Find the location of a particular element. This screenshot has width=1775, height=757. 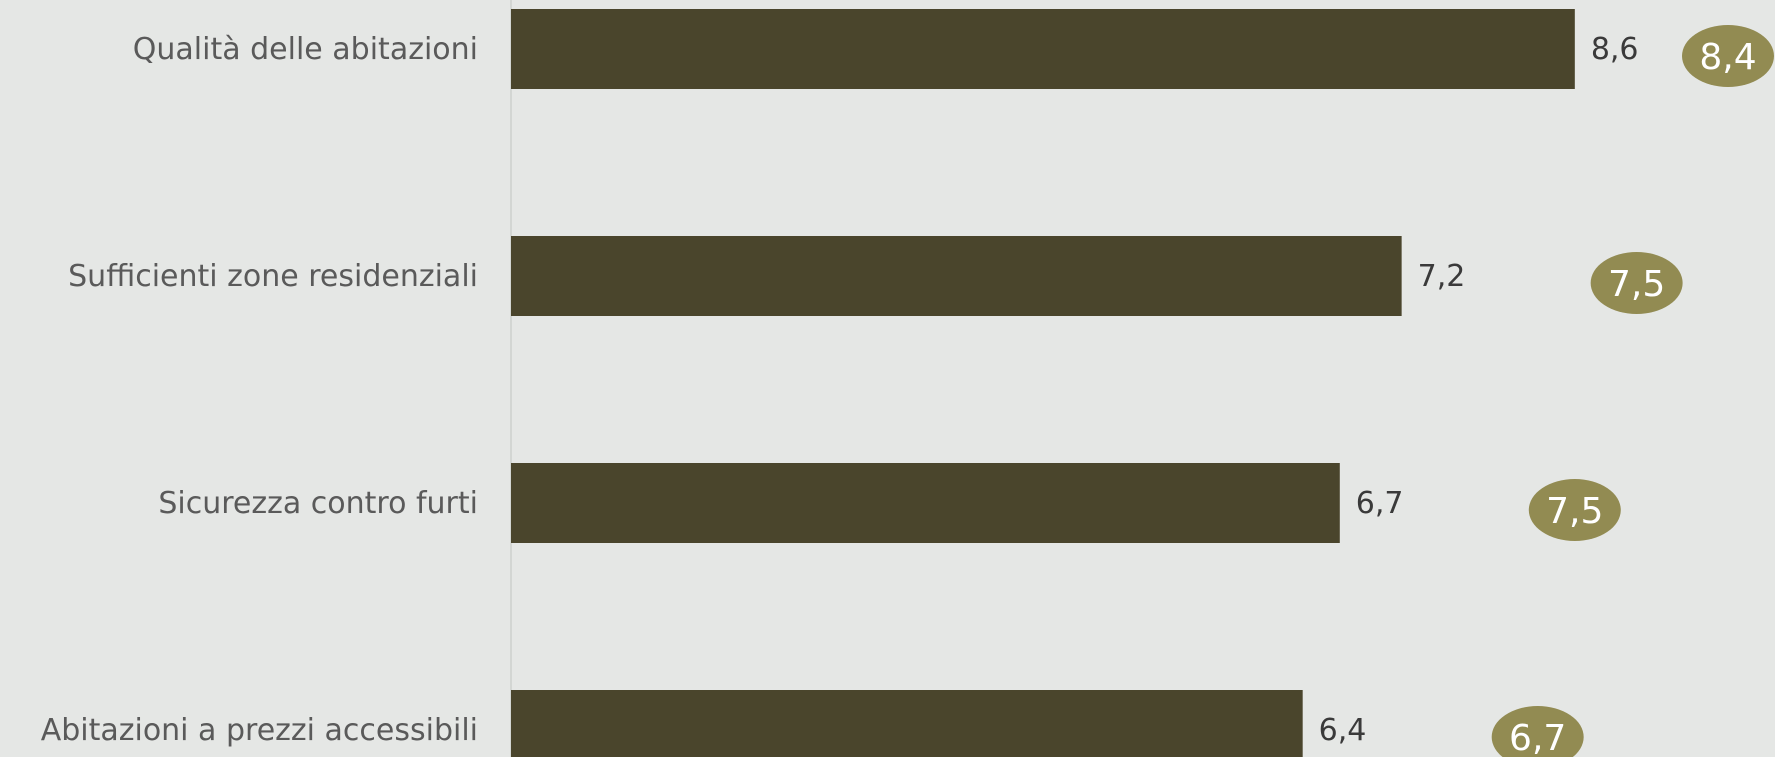

category-label: Sicurezza contro furti is located at coordinates (318, 503).